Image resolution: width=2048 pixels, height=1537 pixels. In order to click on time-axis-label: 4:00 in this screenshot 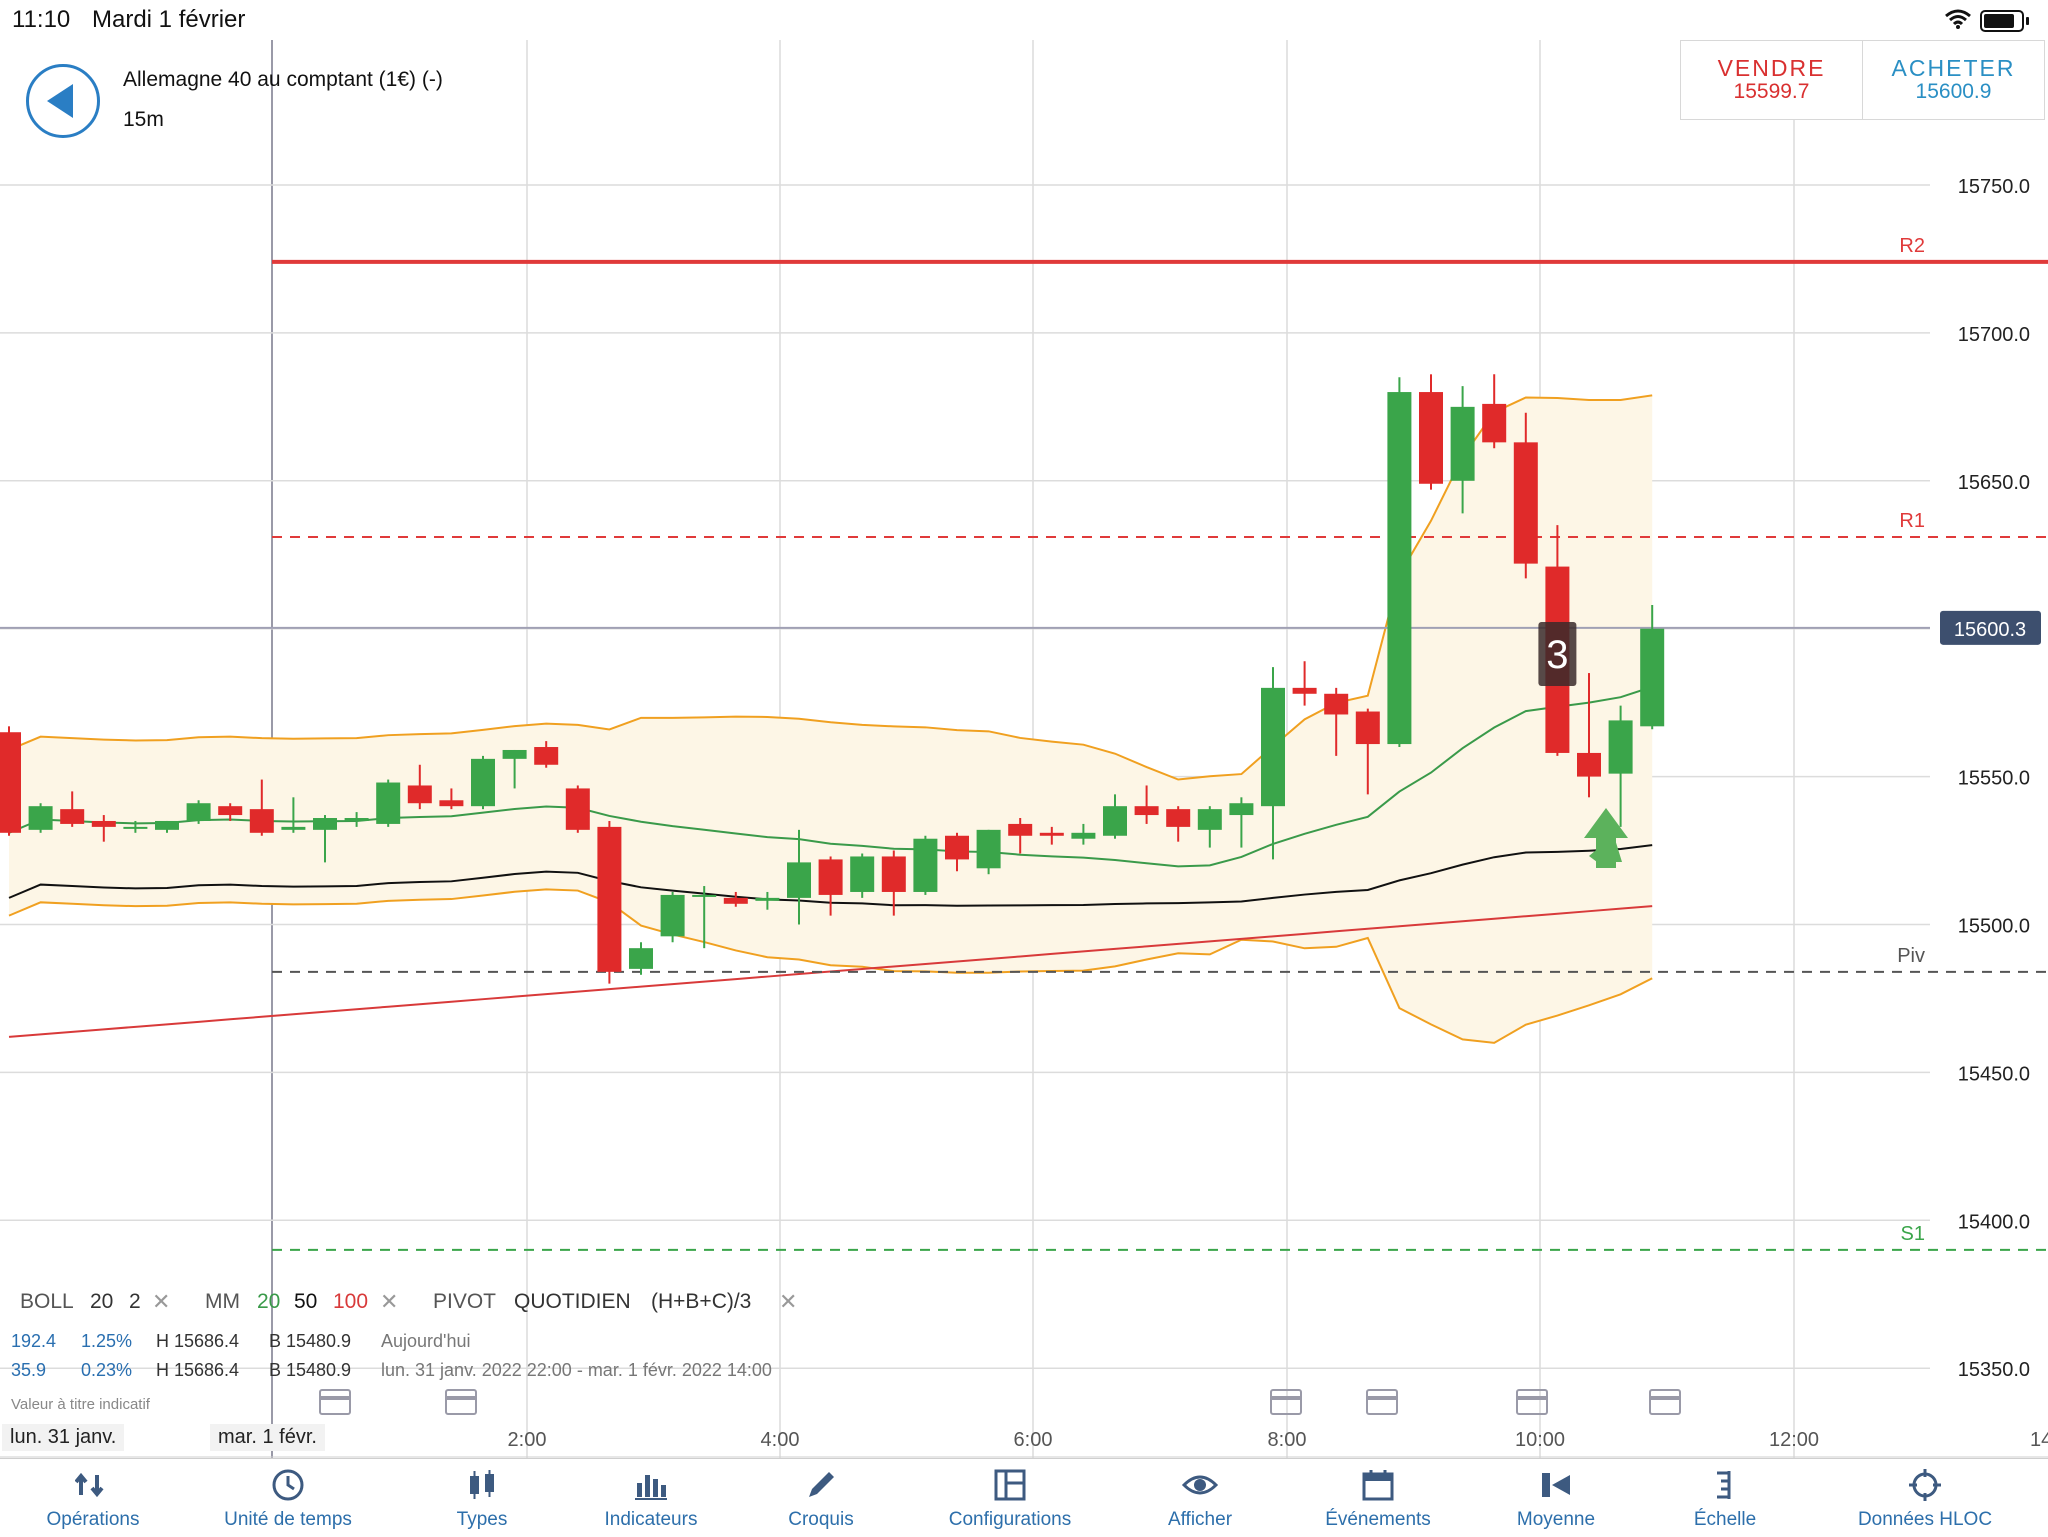, I will do `click(780, 1440)`.